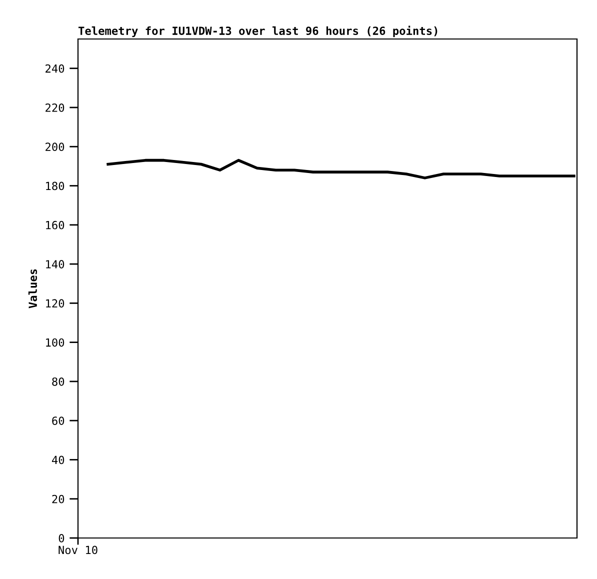 This screenshot has height=579, width=597. I want to click on y-tick-label: 40, so click(58, 460).